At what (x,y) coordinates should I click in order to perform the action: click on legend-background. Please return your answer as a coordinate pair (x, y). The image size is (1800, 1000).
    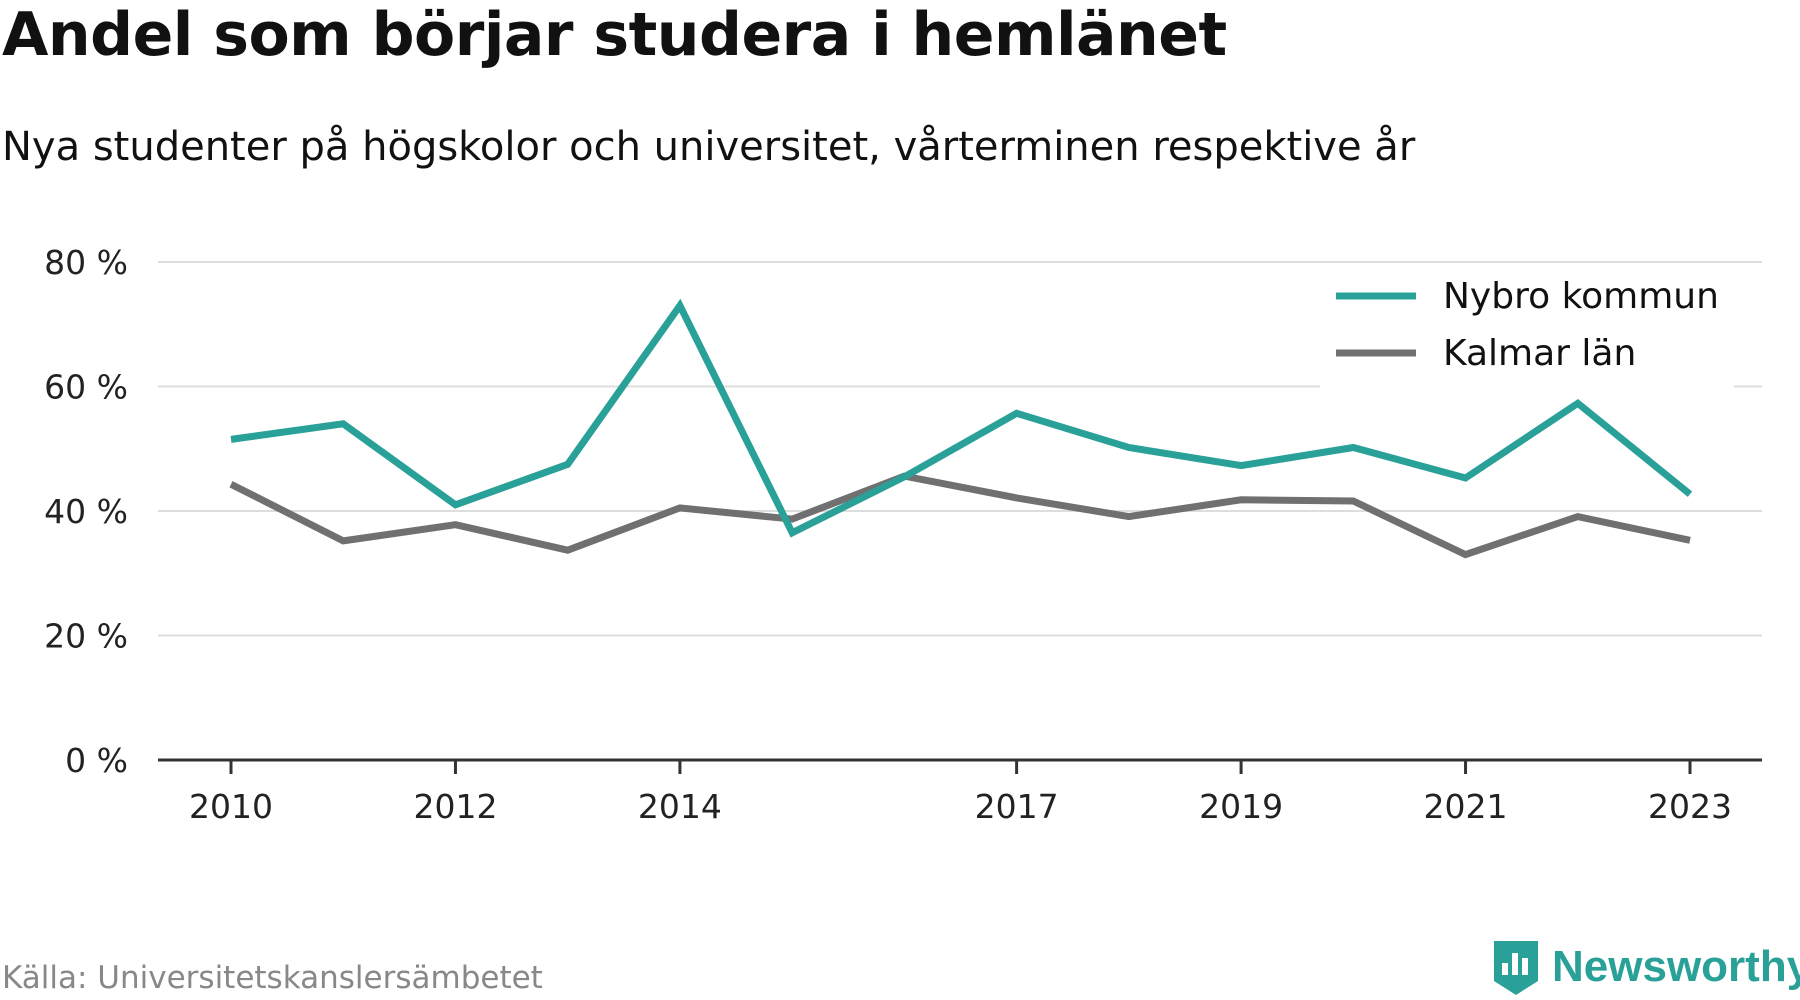
    Looking at the image, I should click on (1527, 328).